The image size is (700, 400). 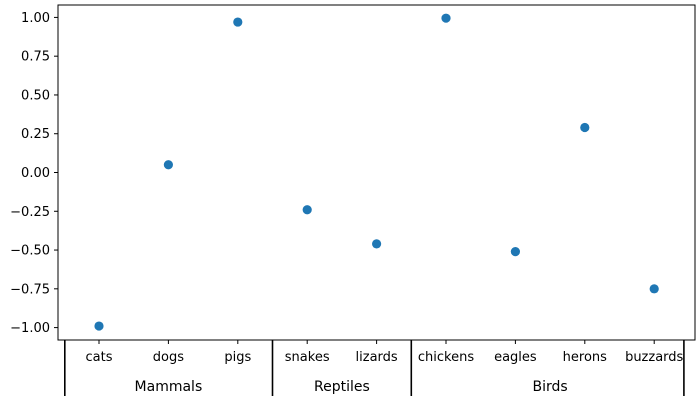 What do you see at coordinates (30, 289) in the screenshot?
I see `y-tick-label: −0.75` at bounding box center [30, 289].